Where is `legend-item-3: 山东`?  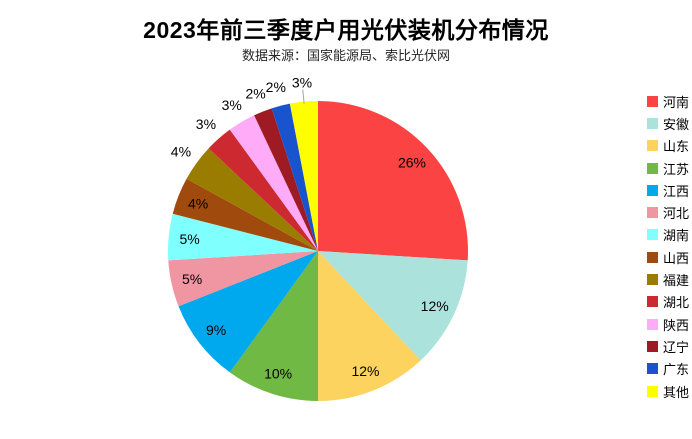 legend-item-3: 山东 is located at coordinates (667, 146).